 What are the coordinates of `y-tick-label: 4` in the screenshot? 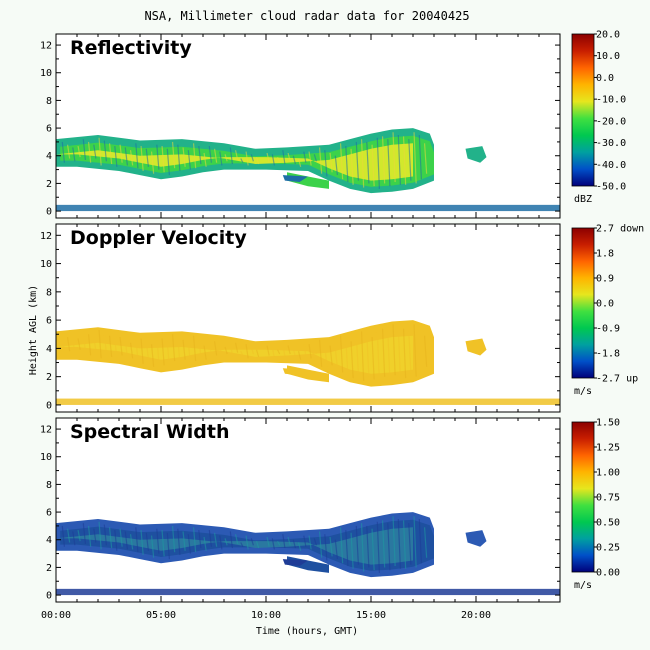 It's located at (49, 156).